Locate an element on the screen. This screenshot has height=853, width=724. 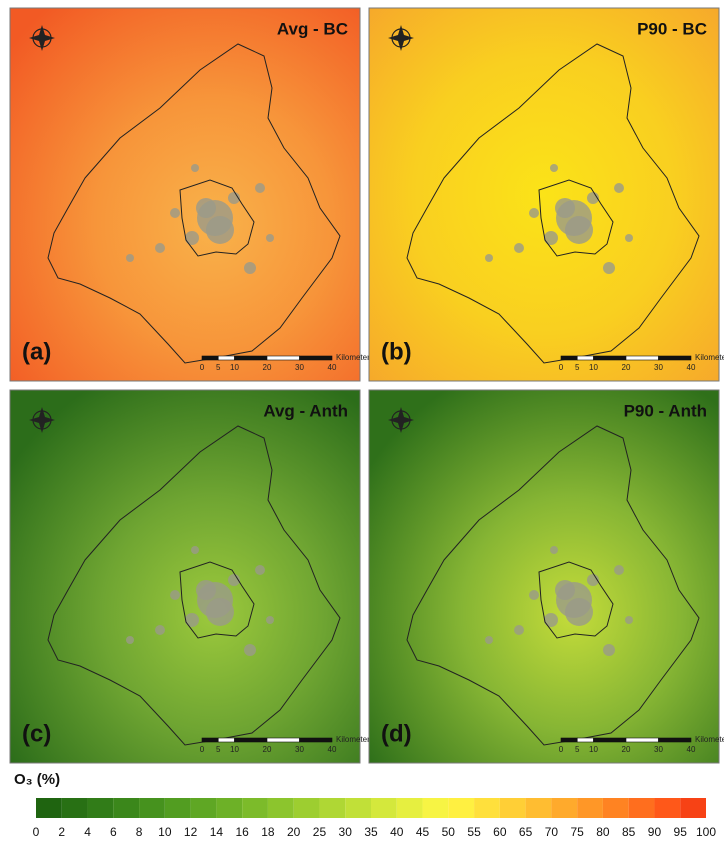
legend-label: 50 is located at coordinates (449, 832).